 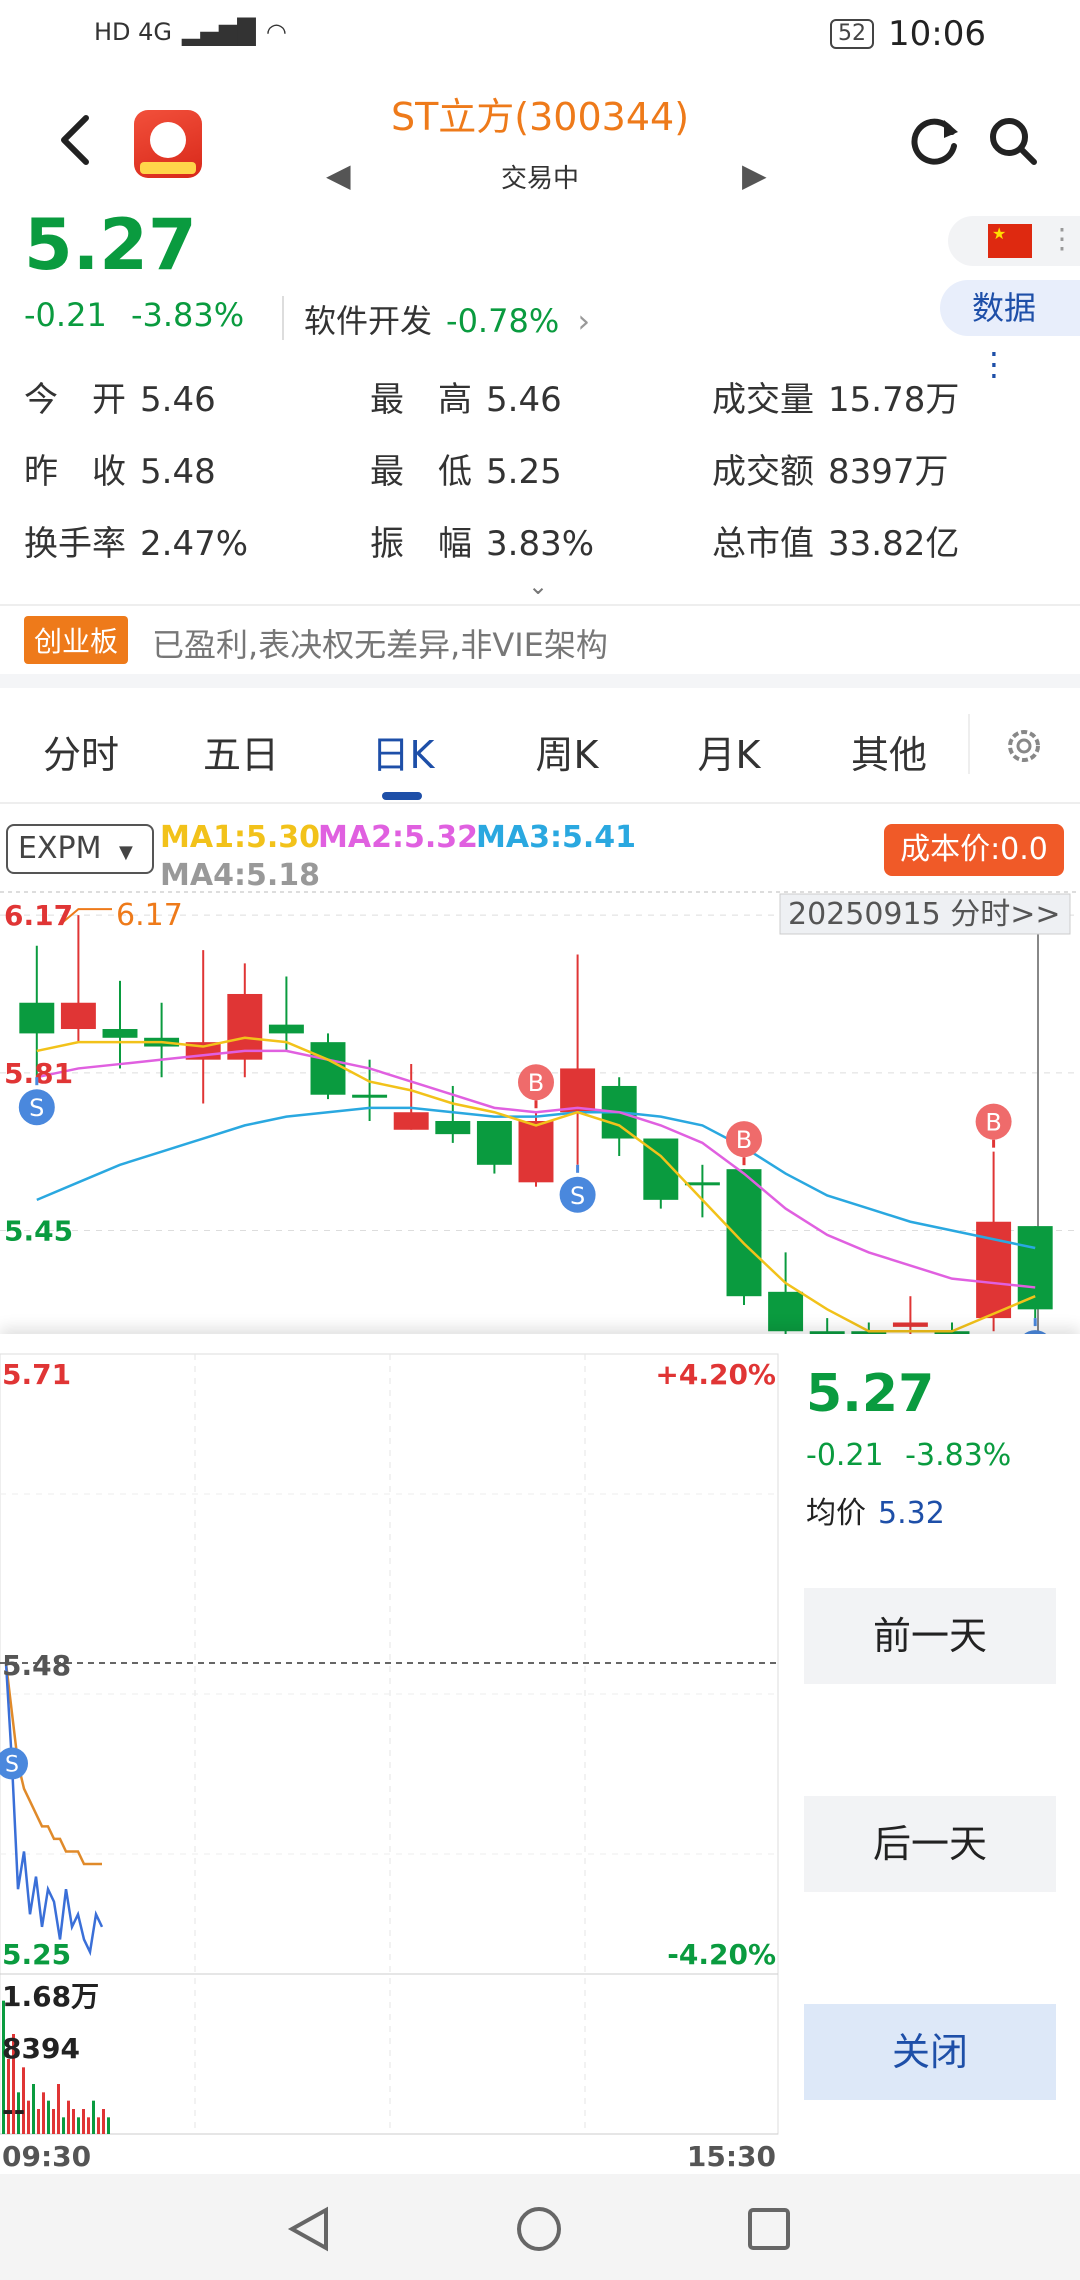 What do you see at coordinates (168, 168) in the screenshot?
I see `logo-banner` at bounding box center [168, 168].